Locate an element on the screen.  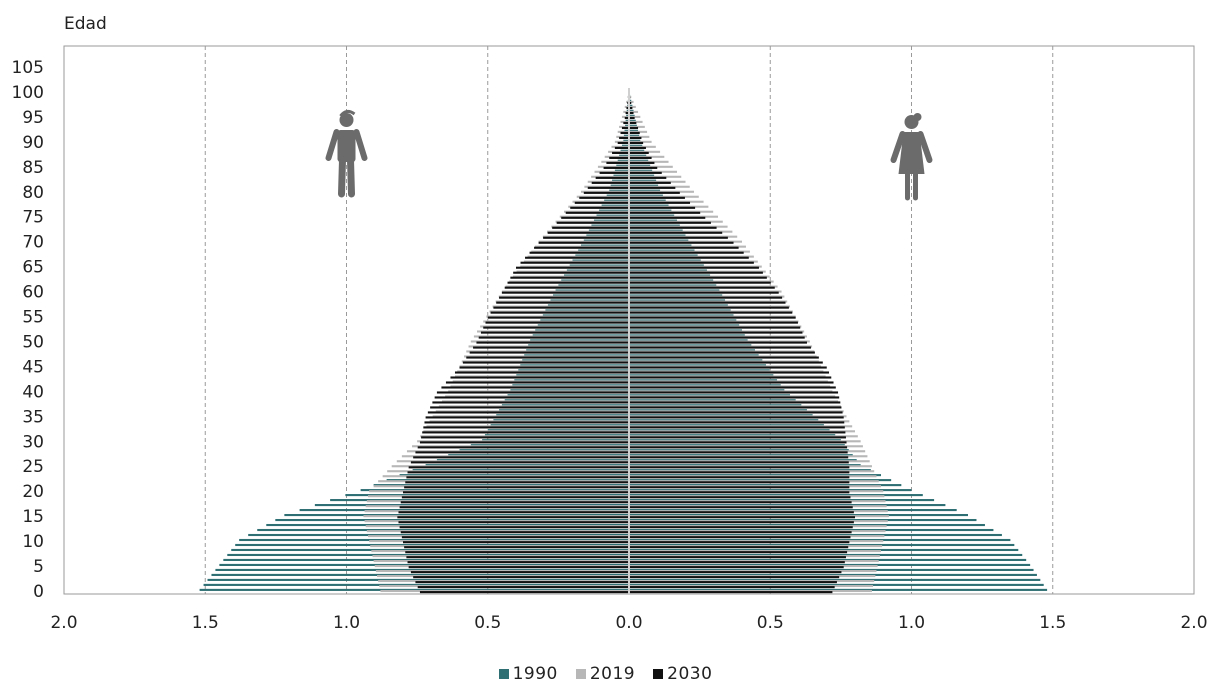
legend: 1990 2019 2030 is located at coordinates (605, 674).